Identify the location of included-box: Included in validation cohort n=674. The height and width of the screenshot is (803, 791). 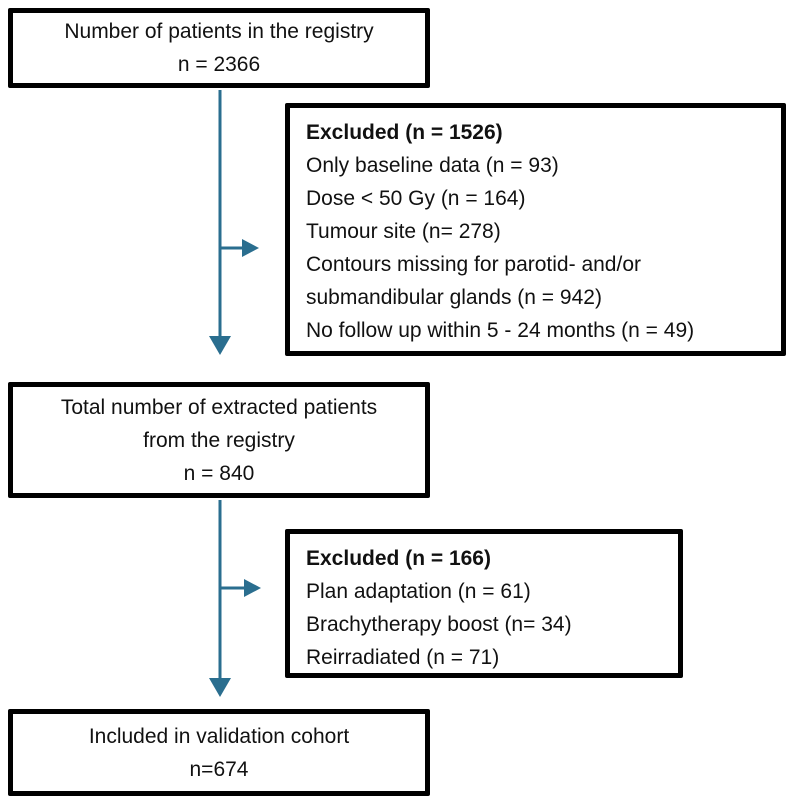
(219, 752).